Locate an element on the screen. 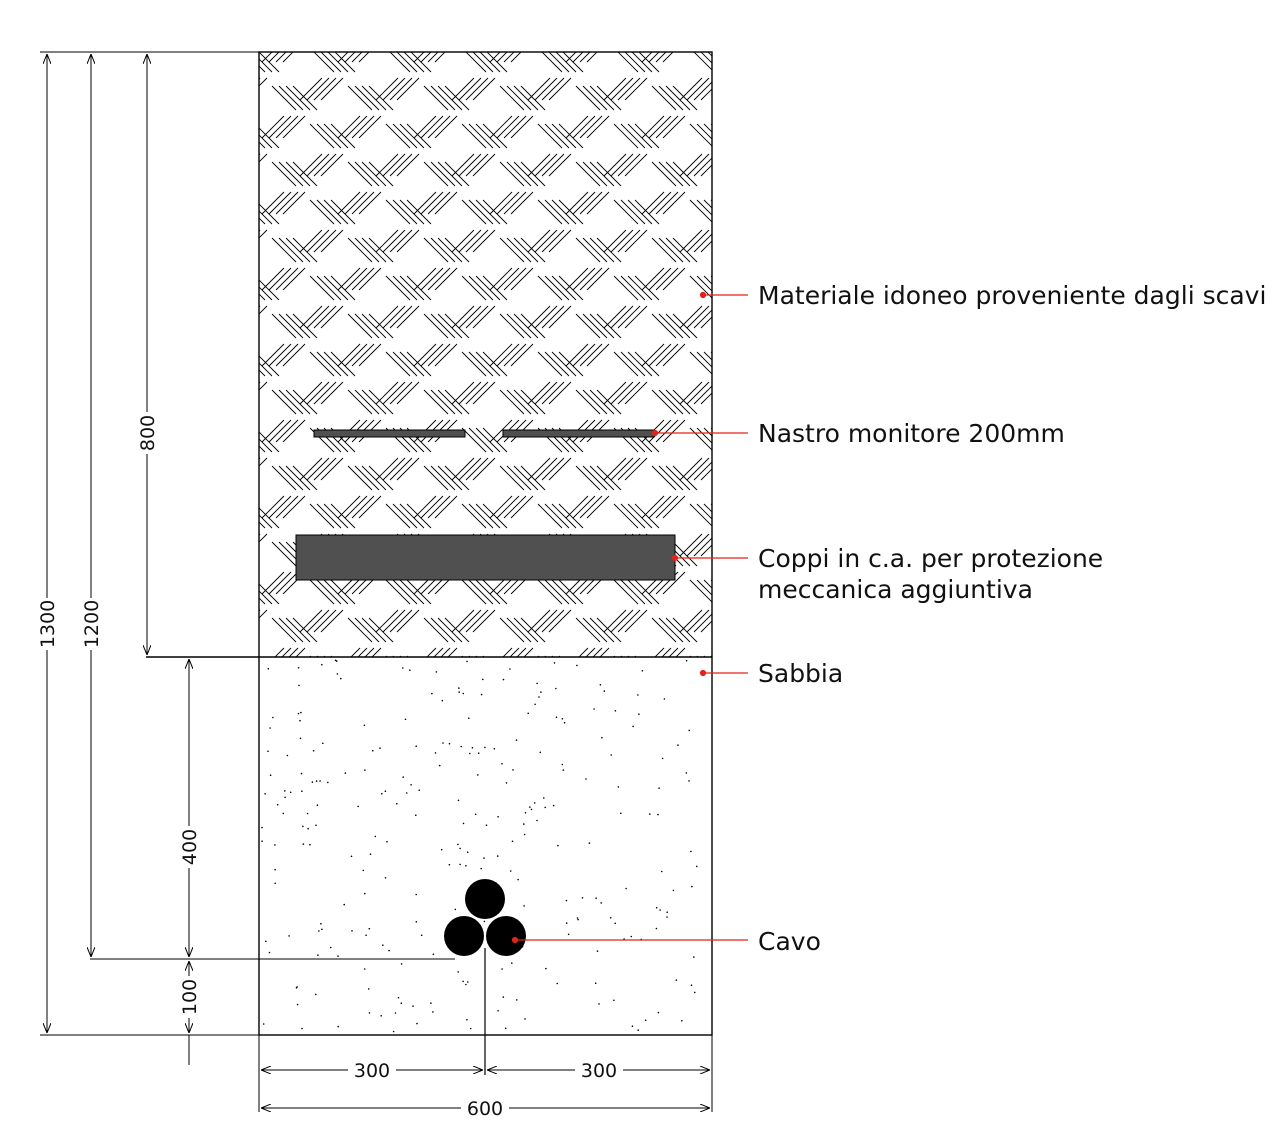  dim-100-text: 100 is located at coordinates (190, 997).